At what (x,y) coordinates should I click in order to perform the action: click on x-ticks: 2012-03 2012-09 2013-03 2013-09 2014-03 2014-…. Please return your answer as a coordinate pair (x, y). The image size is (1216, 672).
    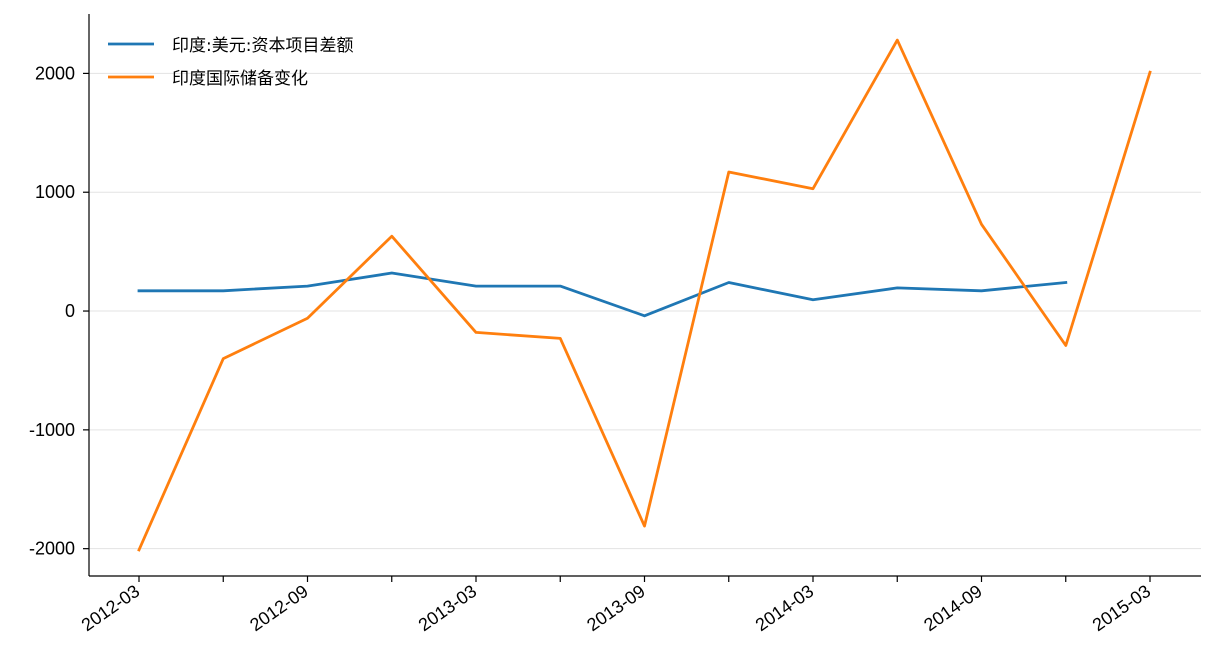
    Looking at the image, I should click on (616, 605).